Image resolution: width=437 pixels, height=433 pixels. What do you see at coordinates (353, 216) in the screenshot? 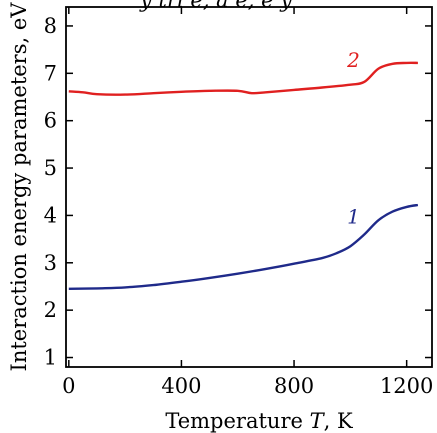
I see `series-label-1: 1` at bounding box center [353, 216].